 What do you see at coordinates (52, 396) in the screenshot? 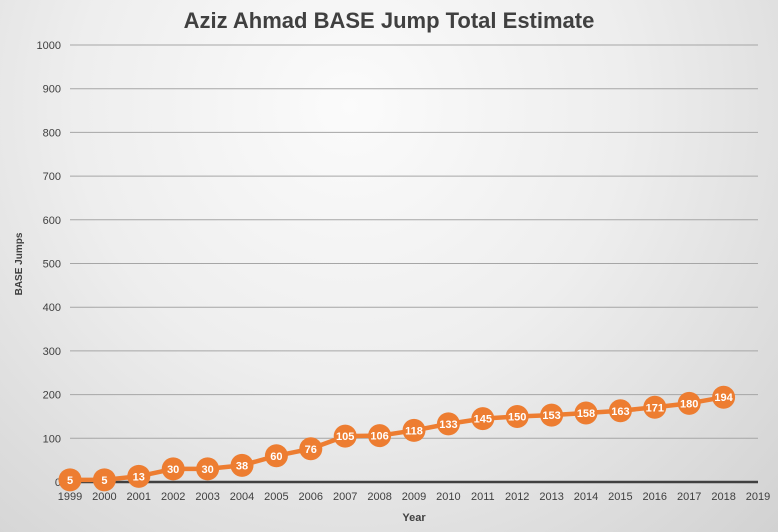
I see `y-tick-label: 200` at bounding box center [52, 396].